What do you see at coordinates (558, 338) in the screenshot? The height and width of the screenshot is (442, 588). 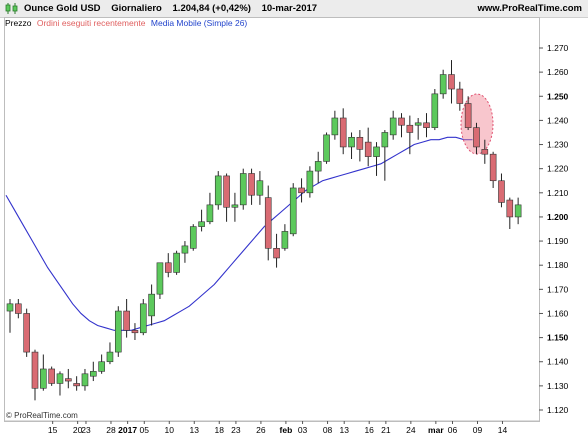 I see `y-tick-label: 1.150` at bounding box center [558, 338].